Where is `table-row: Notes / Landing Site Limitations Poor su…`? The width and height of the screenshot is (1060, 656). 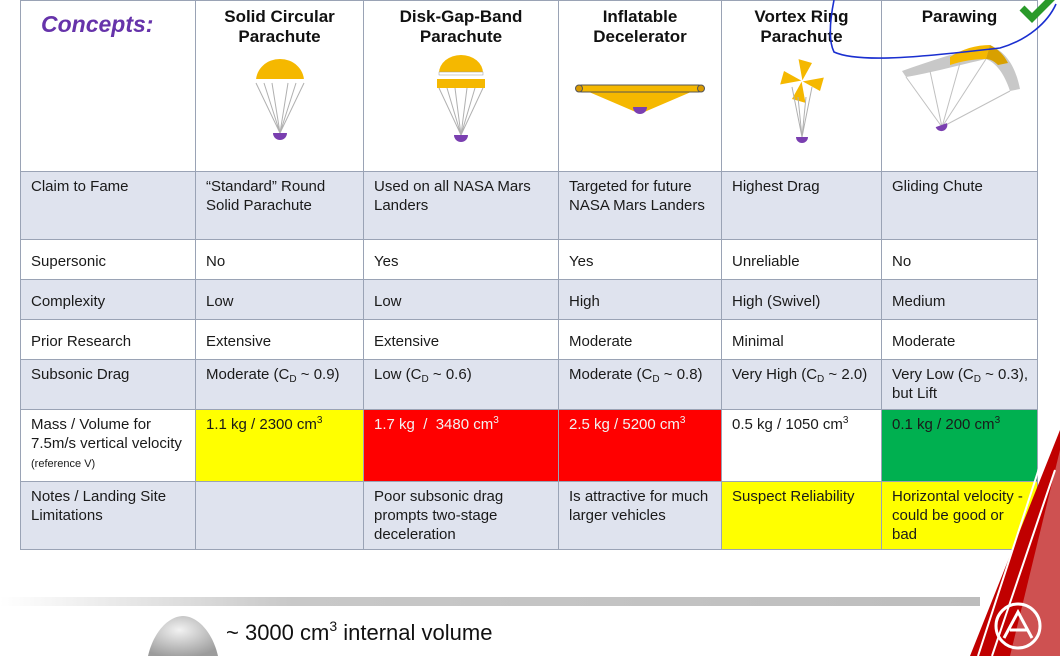 table-row: Notes / Landing Site Limitations Poor su… is located at coordinates (529, 515).